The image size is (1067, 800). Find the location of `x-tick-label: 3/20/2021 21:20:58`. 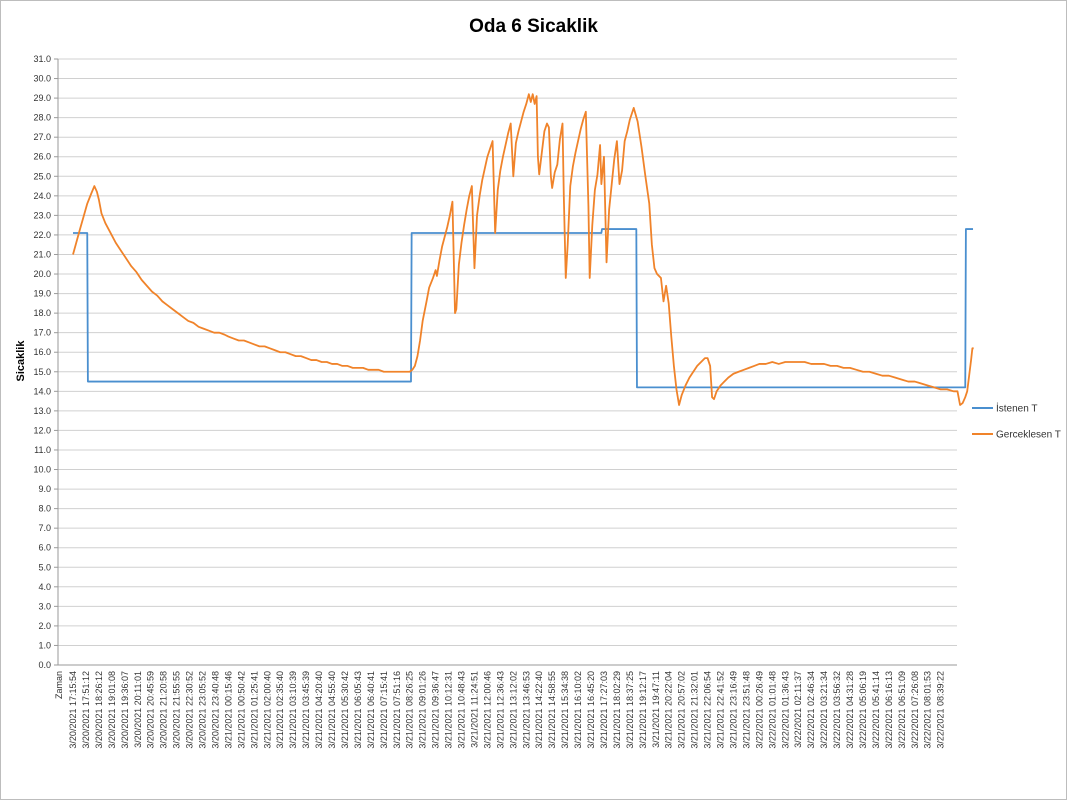

x-tick-label: 3/20/2021 21:20:58 is located at coordinates (164, 710).